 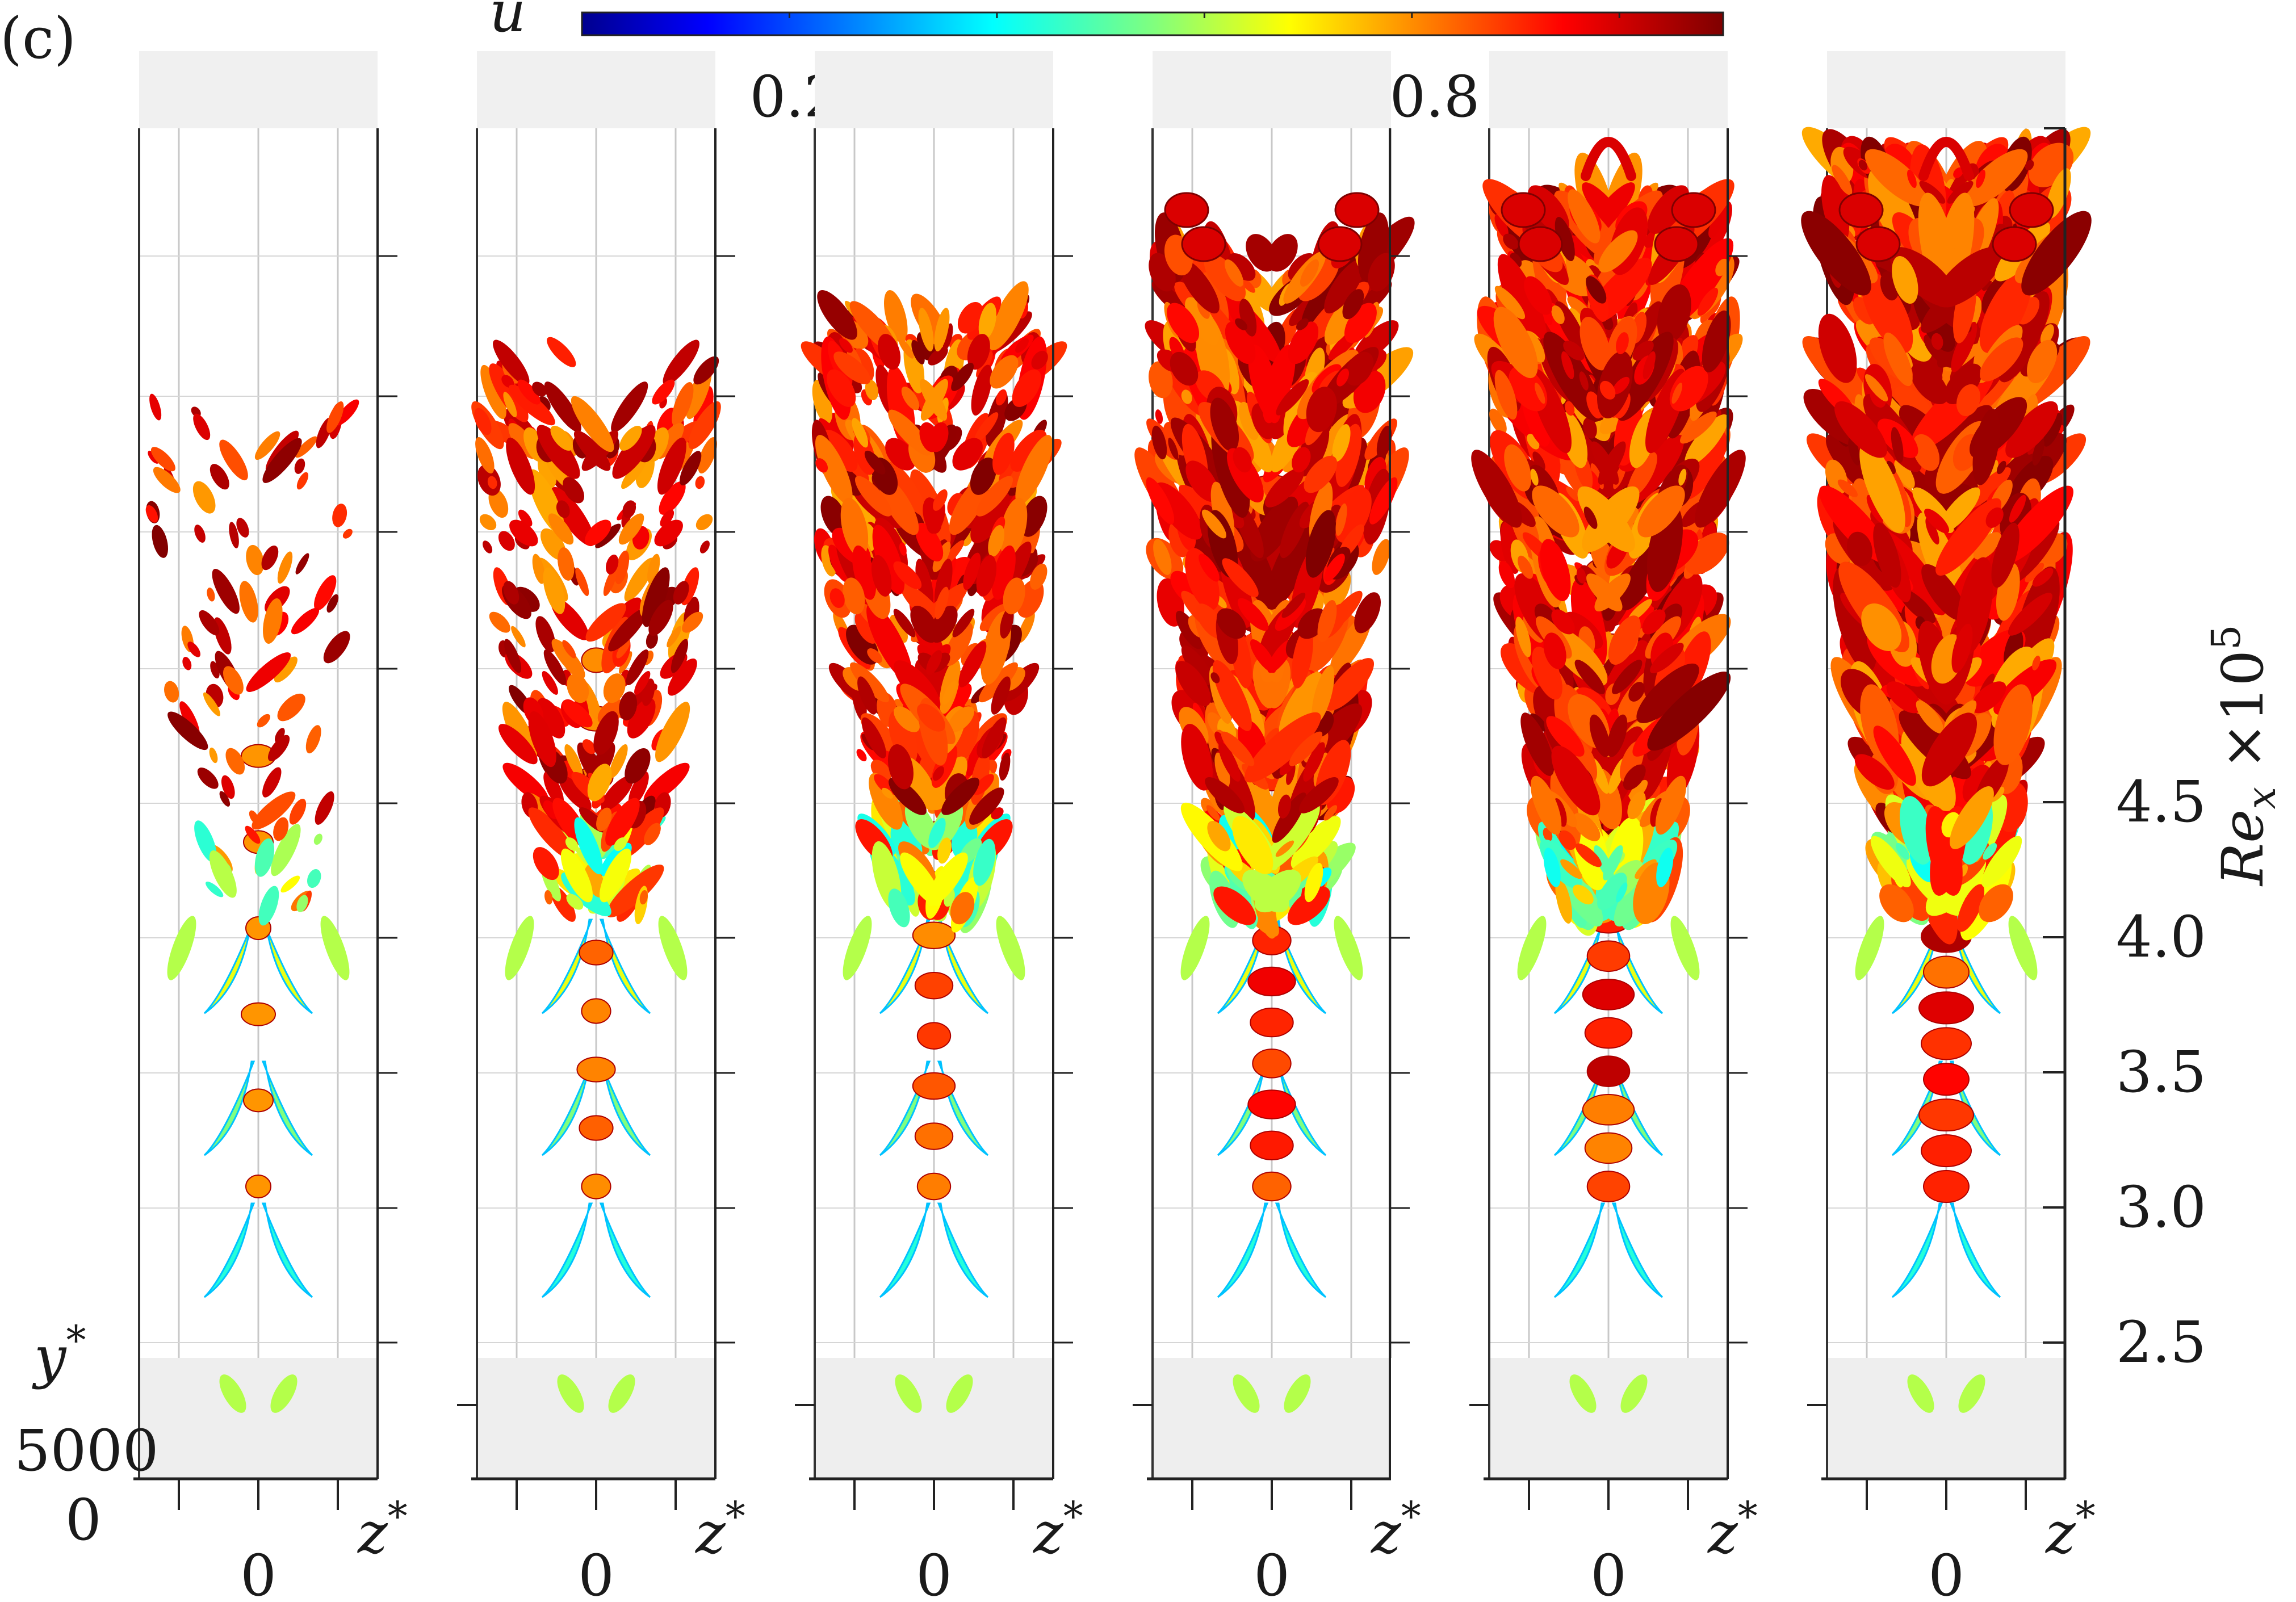 I want to click on upper-vortex, so click(x=2014, y=244).